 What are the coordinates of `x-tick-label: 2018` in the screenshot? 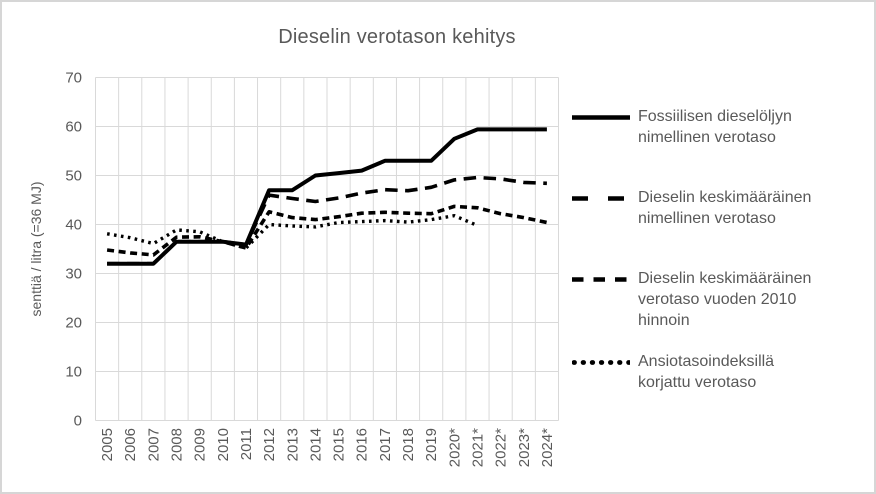 It's located at (408, 444).